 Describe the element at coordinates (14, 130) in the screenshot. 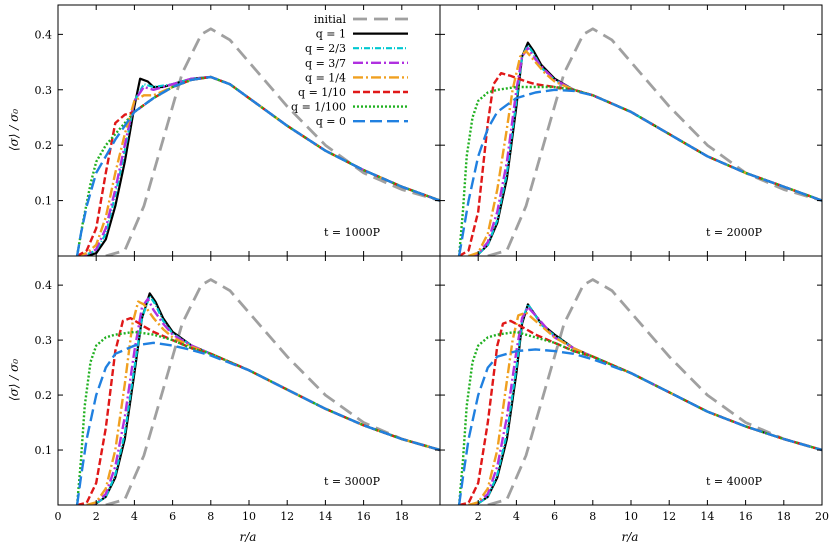

I see `y-axis-title-top: ⟨σ⟩ / σ₀` at that location.